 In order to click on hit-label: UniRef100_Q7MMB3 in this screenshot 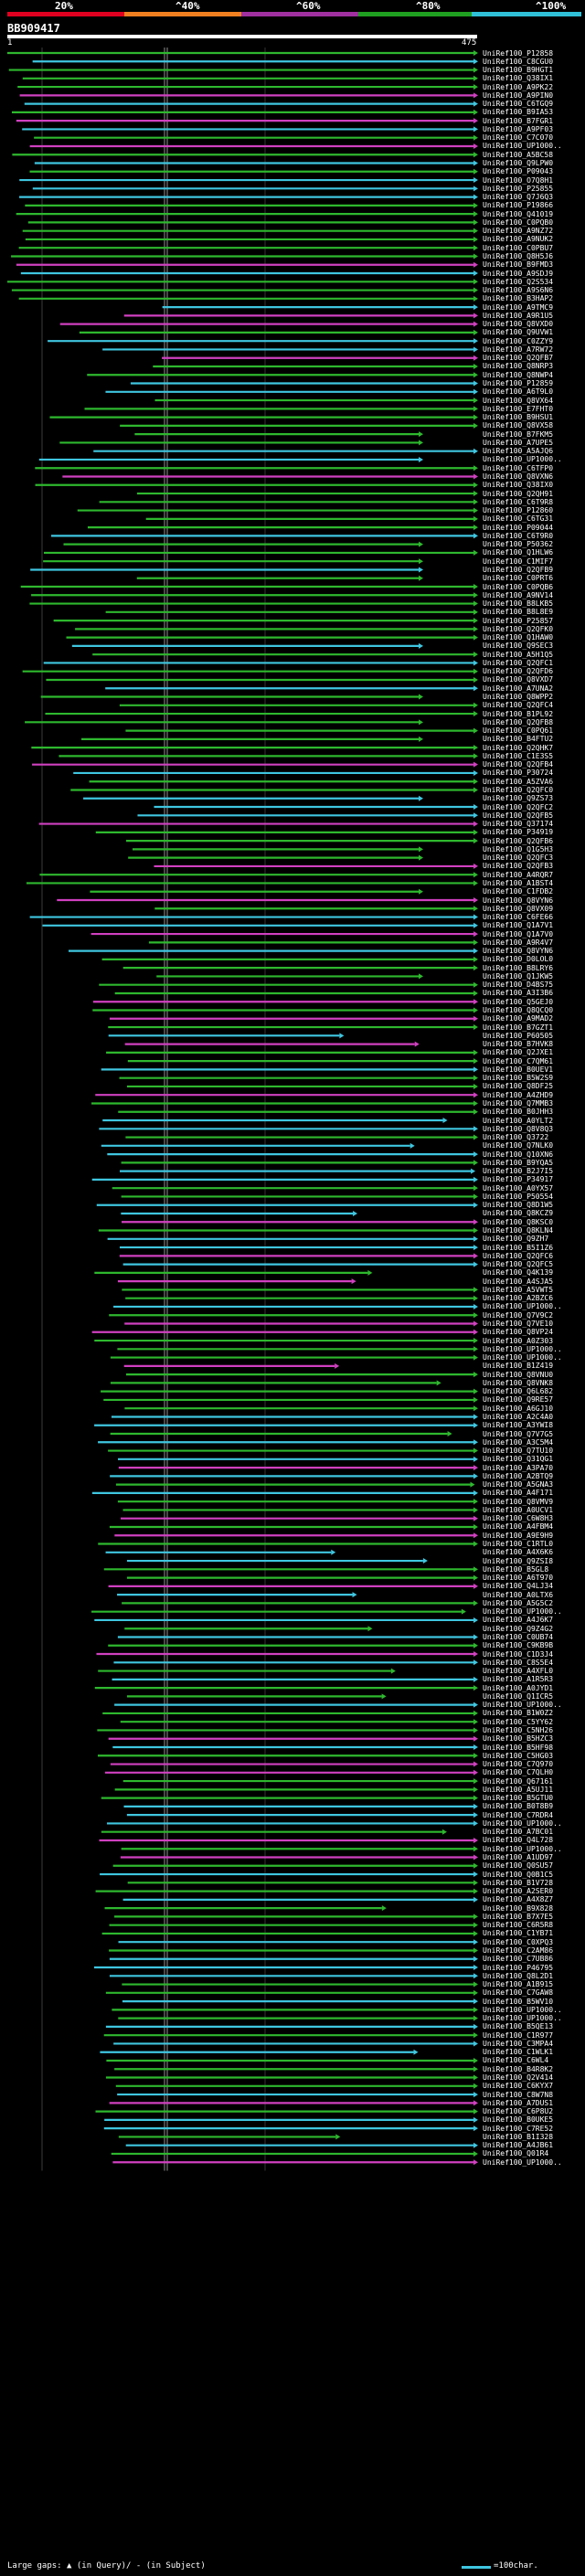, I will do `click(518, 1103)`.